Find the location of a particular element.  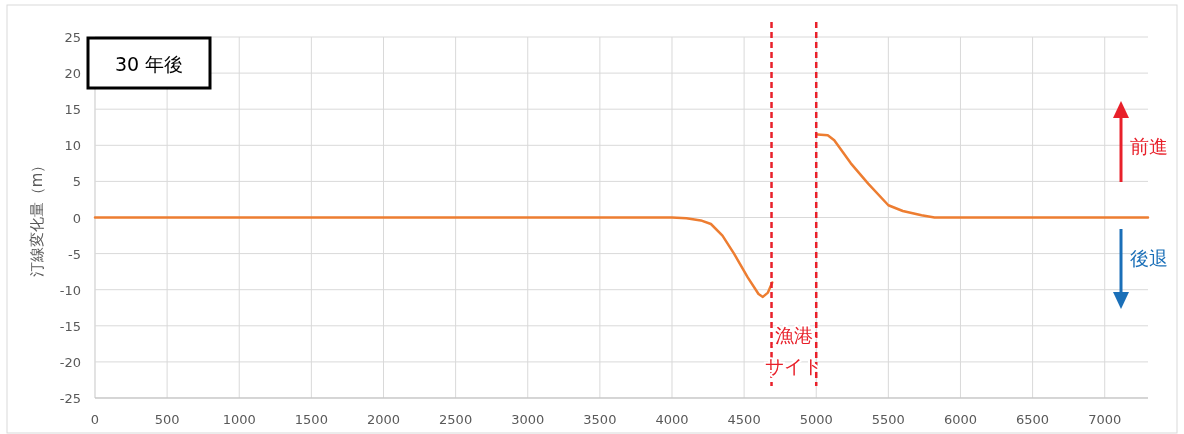

y-tick-label: -20 is located at coordinates (70, 362).